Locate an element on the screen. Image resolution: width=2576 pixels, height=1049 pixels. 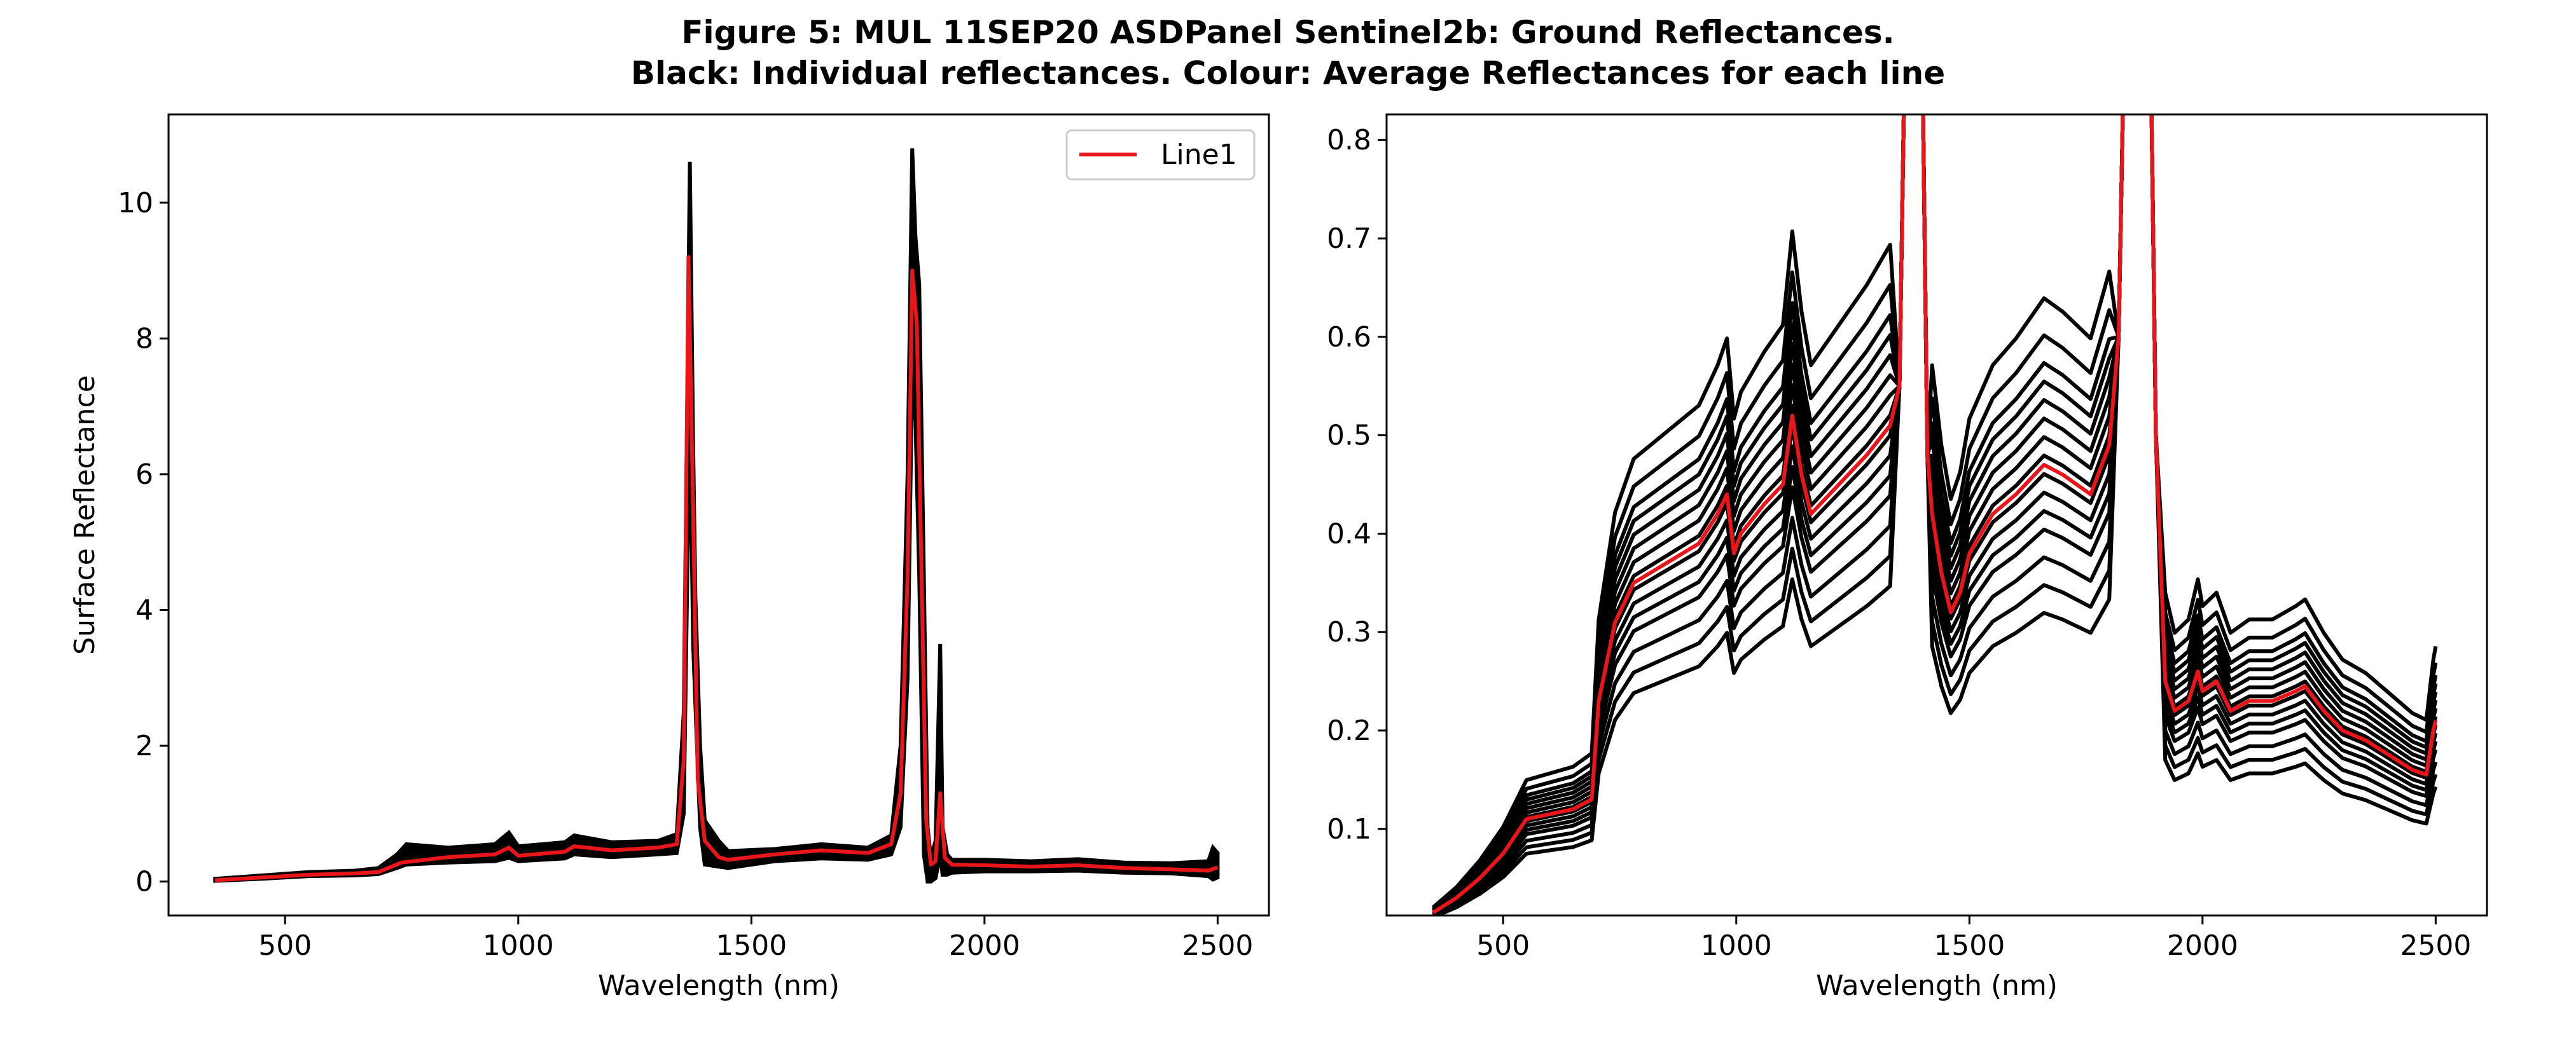
left-x-tick-label: 500 is located at coordinates (285, 945).